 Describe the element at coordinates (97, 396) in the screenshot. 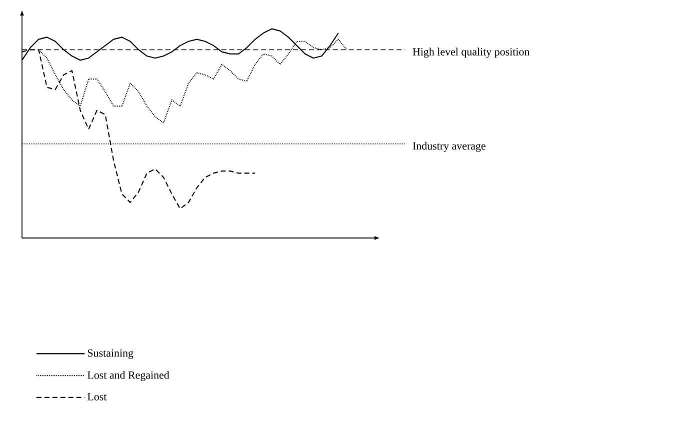

I see `legend-label: Lost` at that location.